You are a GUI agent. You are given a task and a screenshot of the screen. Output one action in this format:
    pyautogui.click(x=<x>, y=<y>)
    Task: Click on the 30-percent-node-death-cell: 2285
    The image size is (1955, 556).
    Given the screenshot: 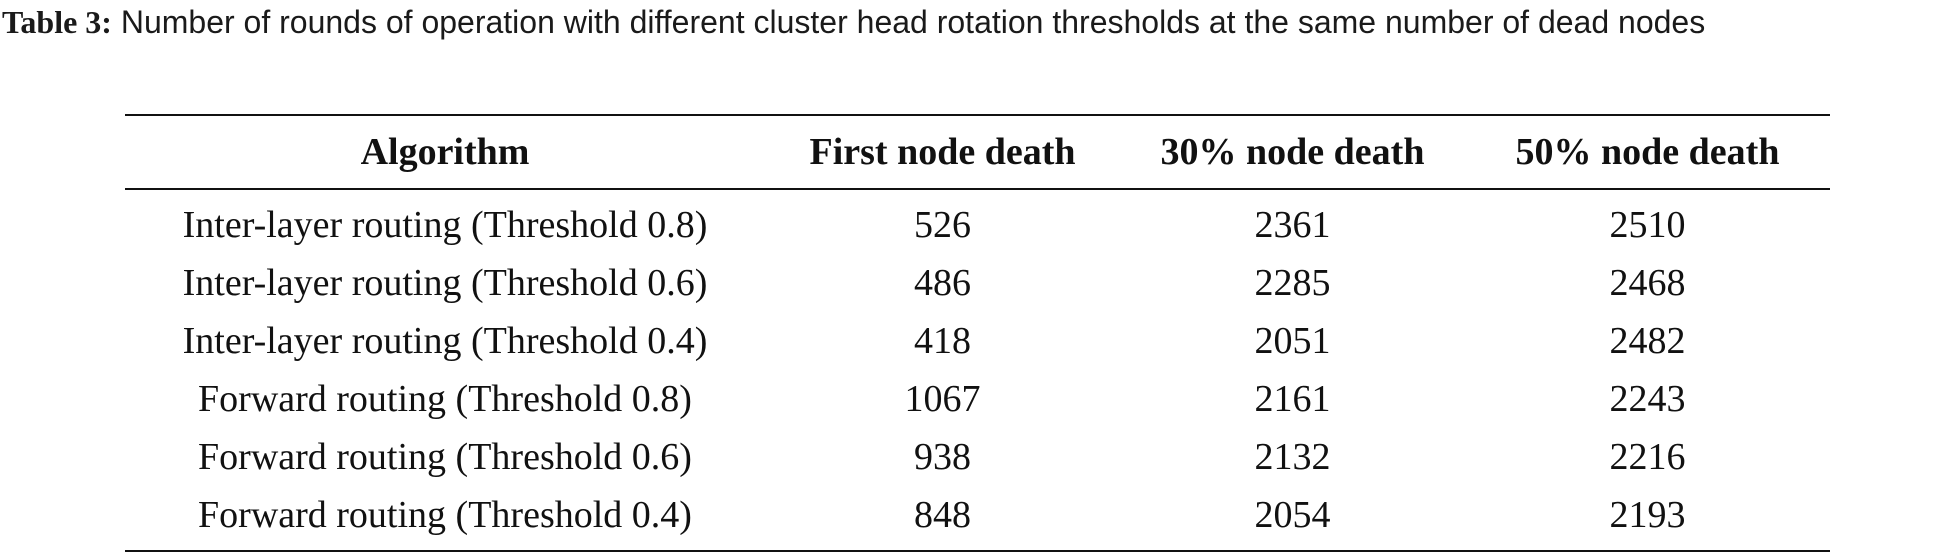 What is the action you would take?
    pyautogui.click(x=1292, y=283)
    